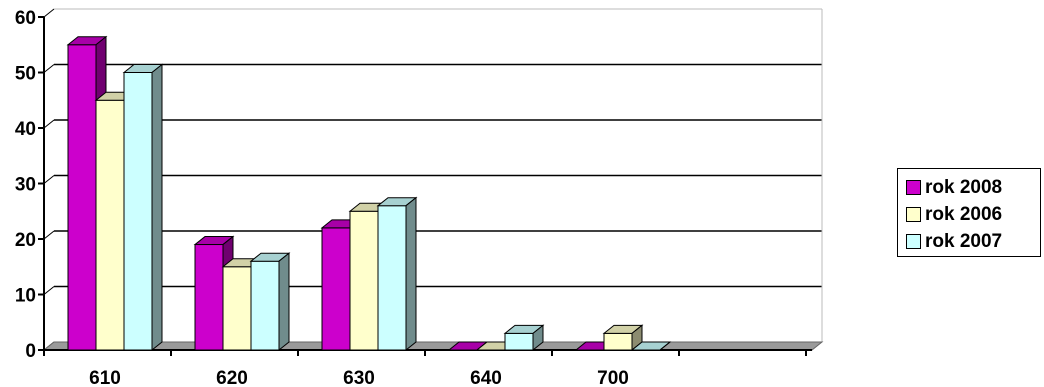  What do you see at coordinates (30, 351) in the screenshot?
I see `y-axis-tick-label: 0` at bounding box center [30, 351].